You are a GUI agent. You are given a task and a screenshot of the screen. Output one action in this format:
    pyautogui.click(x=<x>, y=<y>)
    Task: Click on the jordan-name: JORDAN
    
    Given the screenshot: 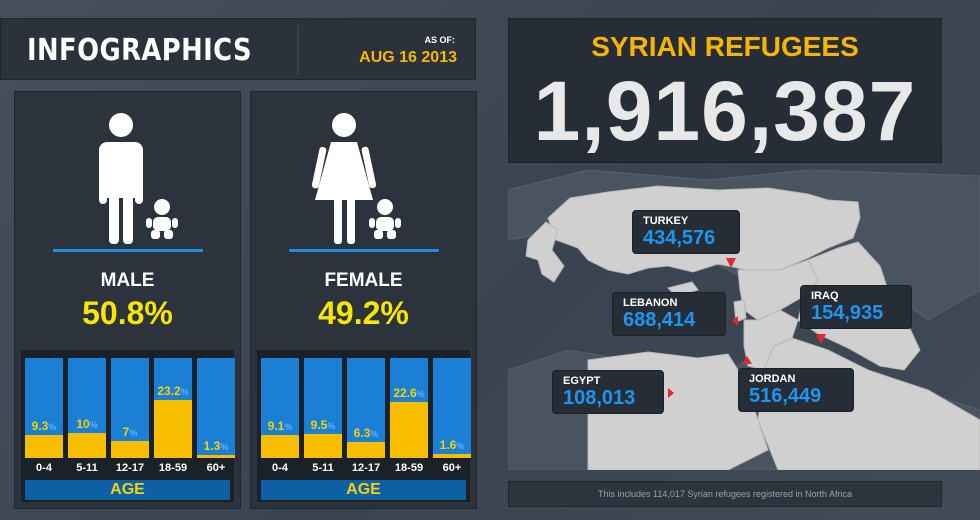 What is the action you would take?
    pyautogui.click(x=772, y=379)
    